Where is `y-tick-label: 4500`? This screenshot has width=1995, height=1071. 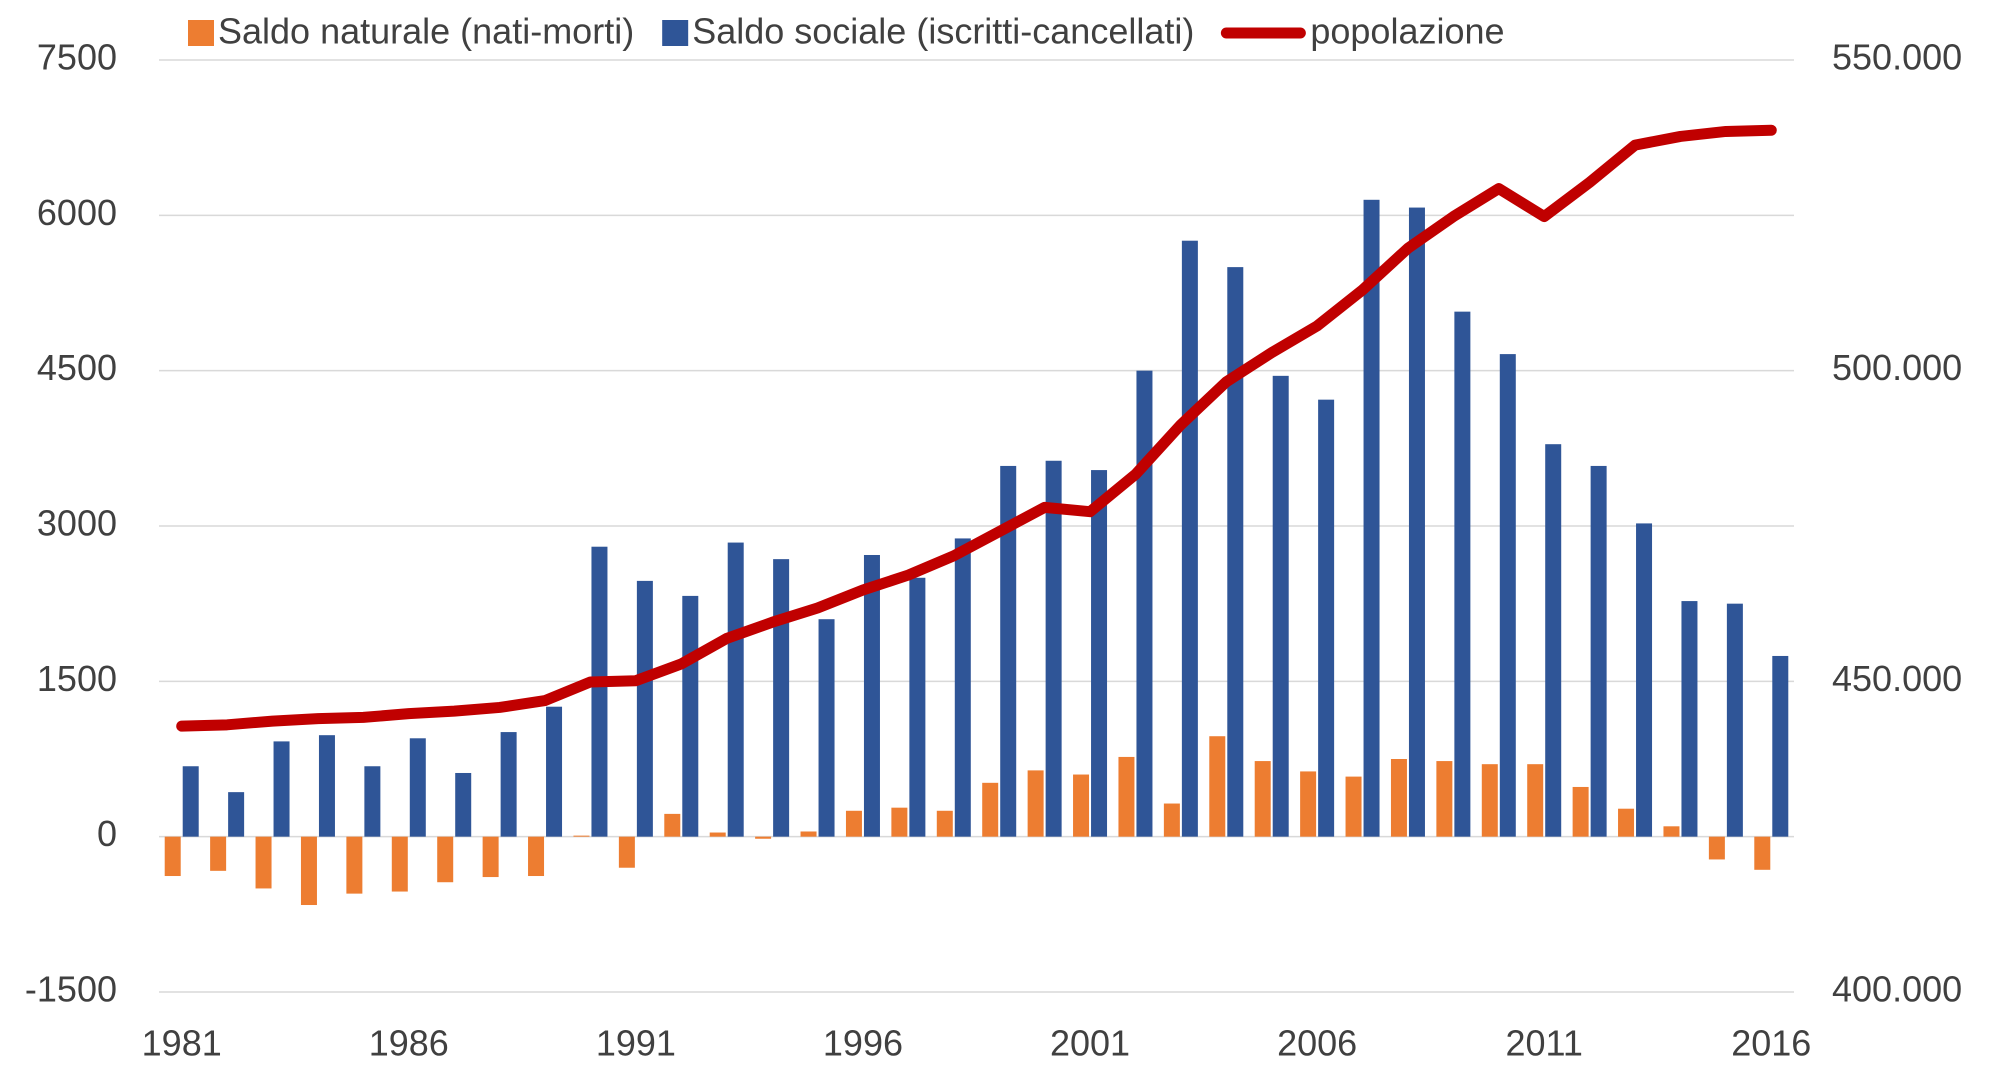
y-tick-label: 4500 is located at coordinates (77, 367).